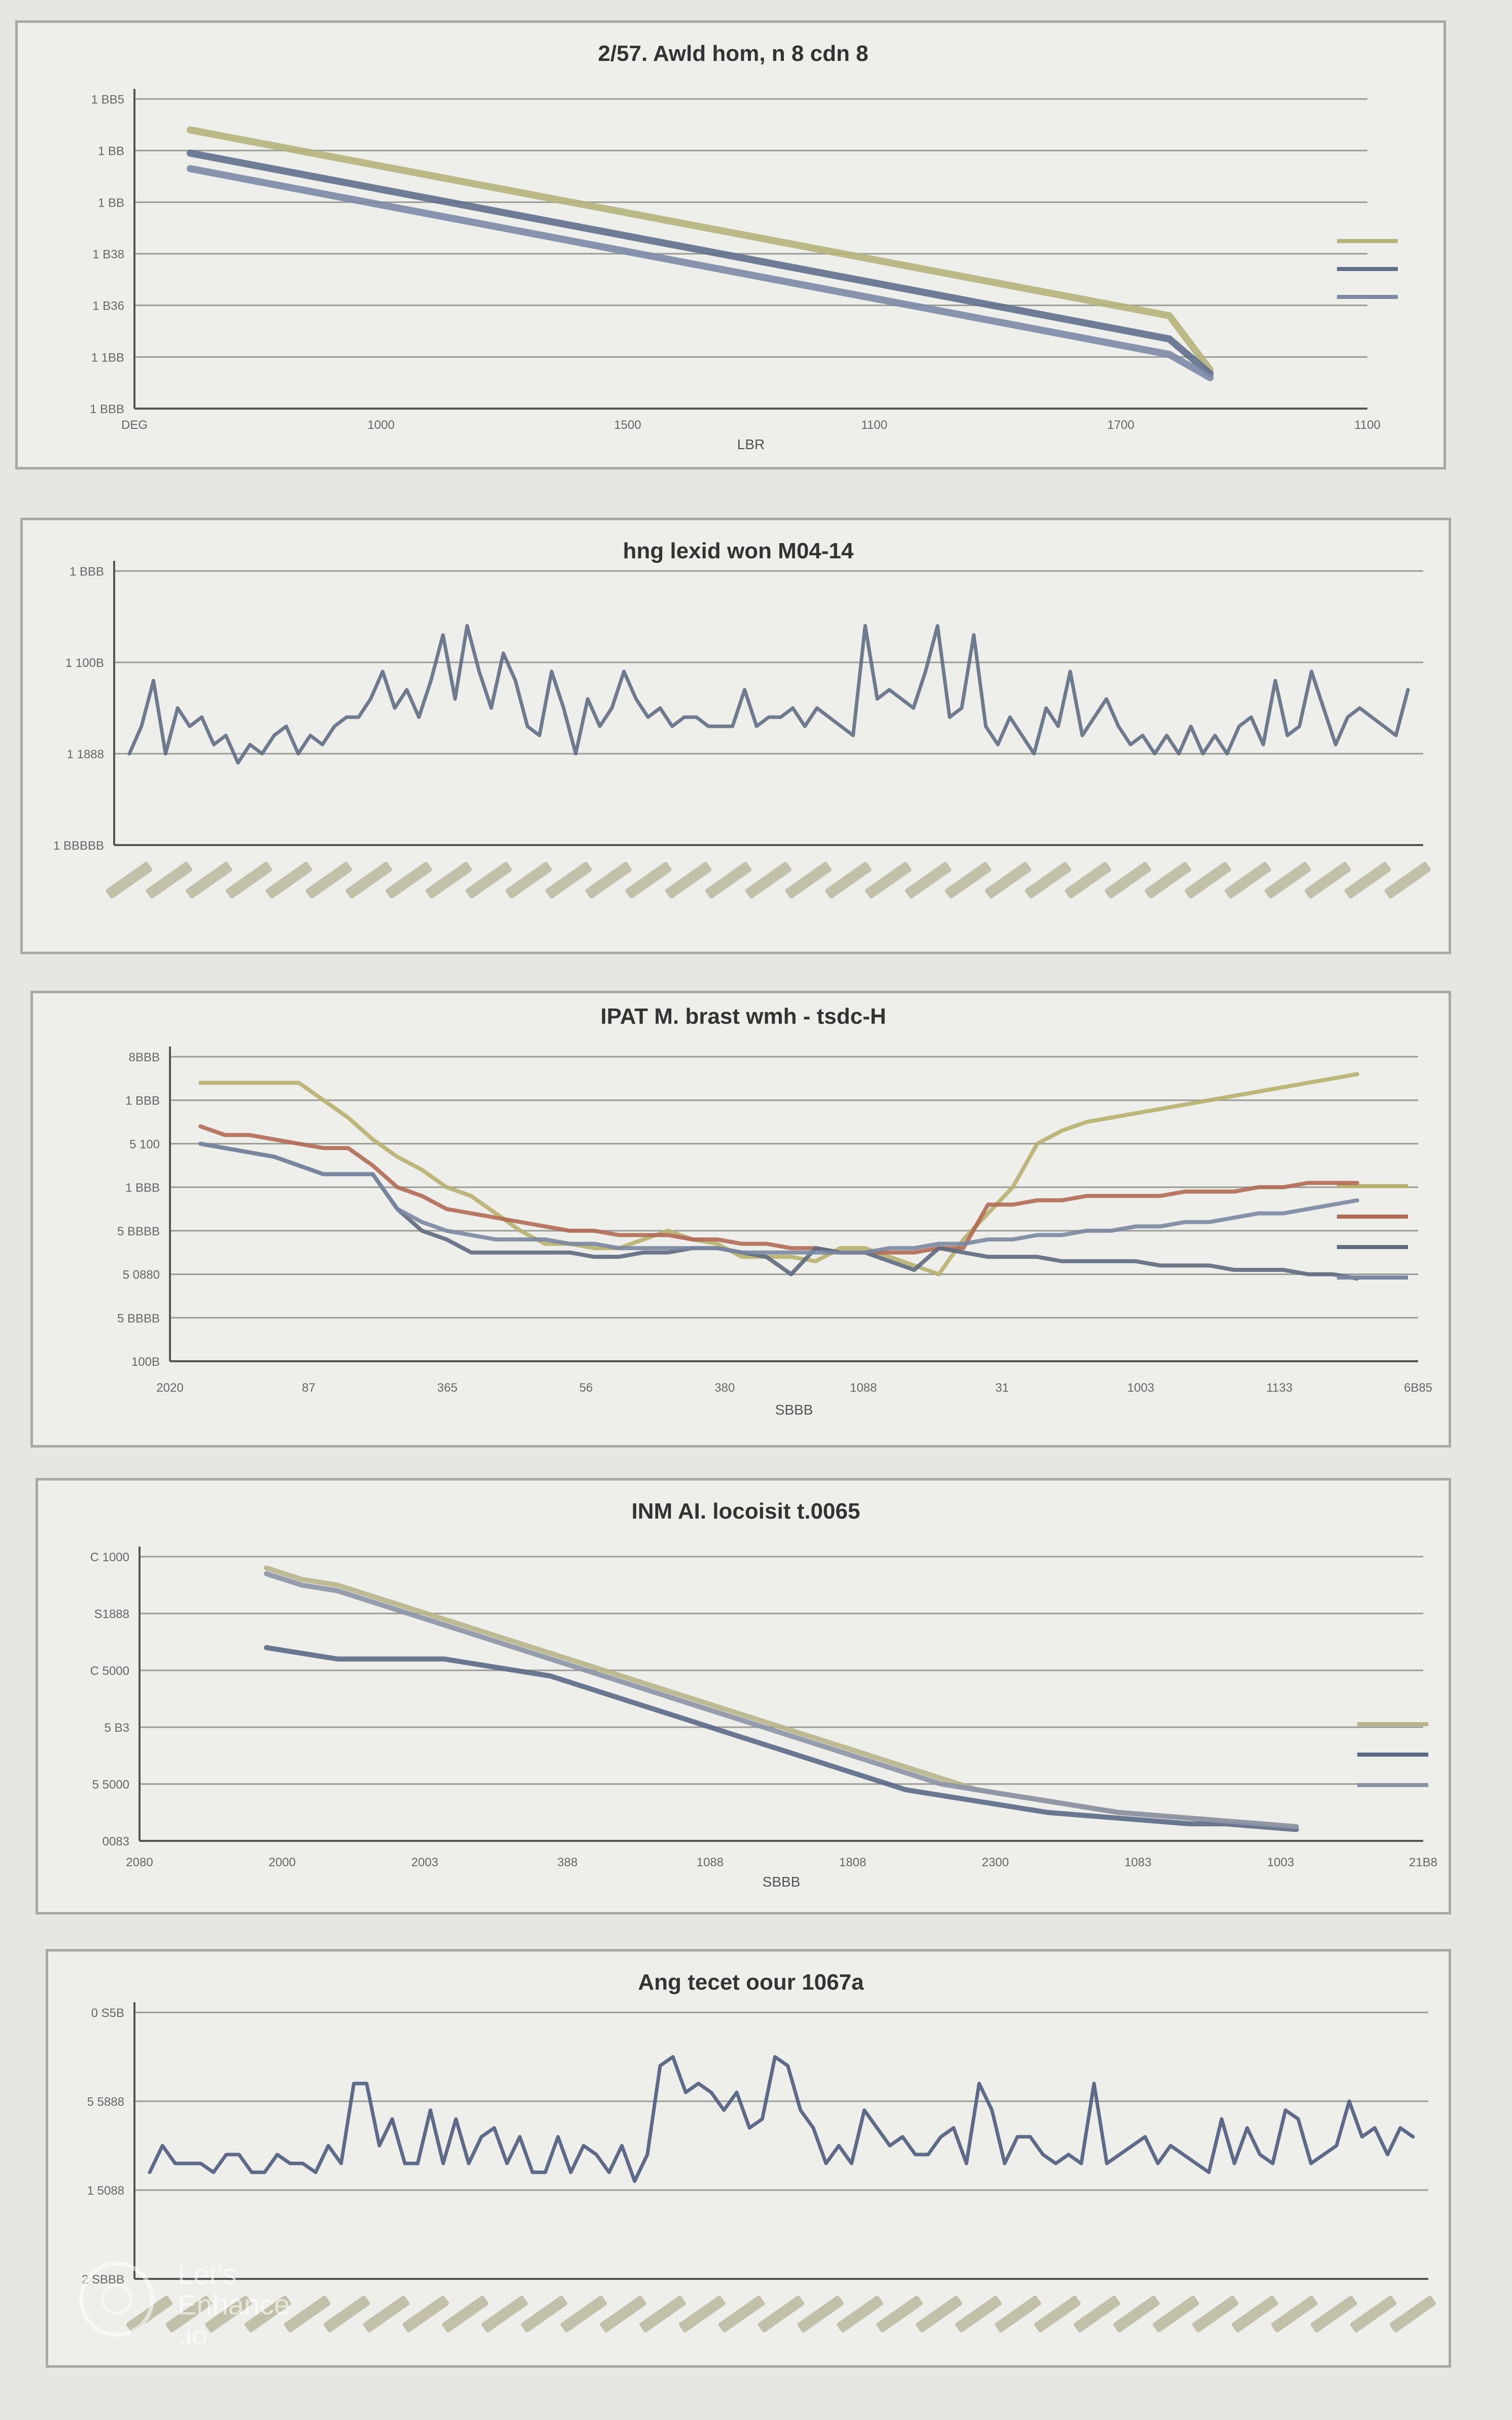 The height and width of the screenshot is (2420, 1512). What do you see at coordinates (193, 2335) in the screenshot?
I see `watermark-line3: .io` at bounding box center [193, 2335].